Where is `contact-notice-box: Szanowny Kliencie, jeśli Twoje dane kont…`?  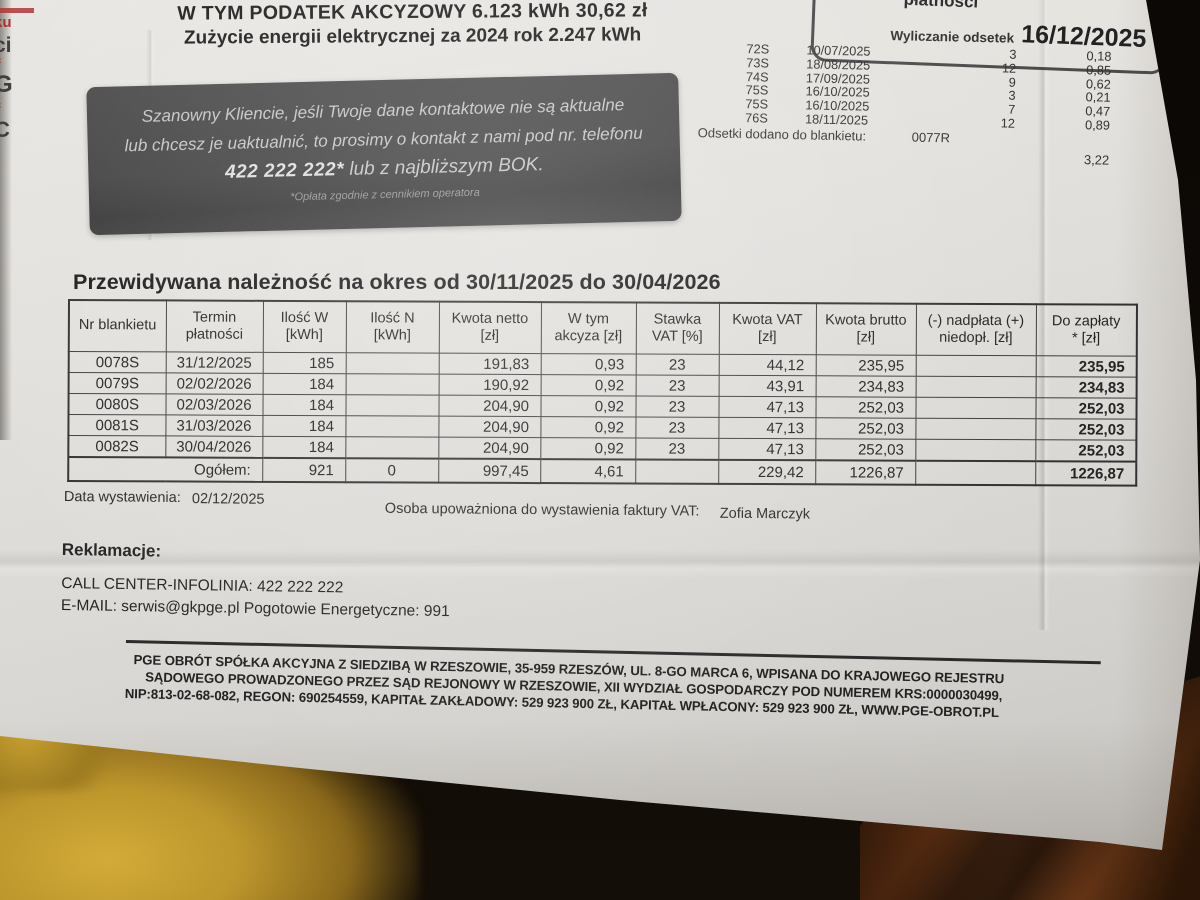
contact-notice-box: Szanowny Kliencie, jeśli Twoje dane kont… is located at coordinates (384, 154).